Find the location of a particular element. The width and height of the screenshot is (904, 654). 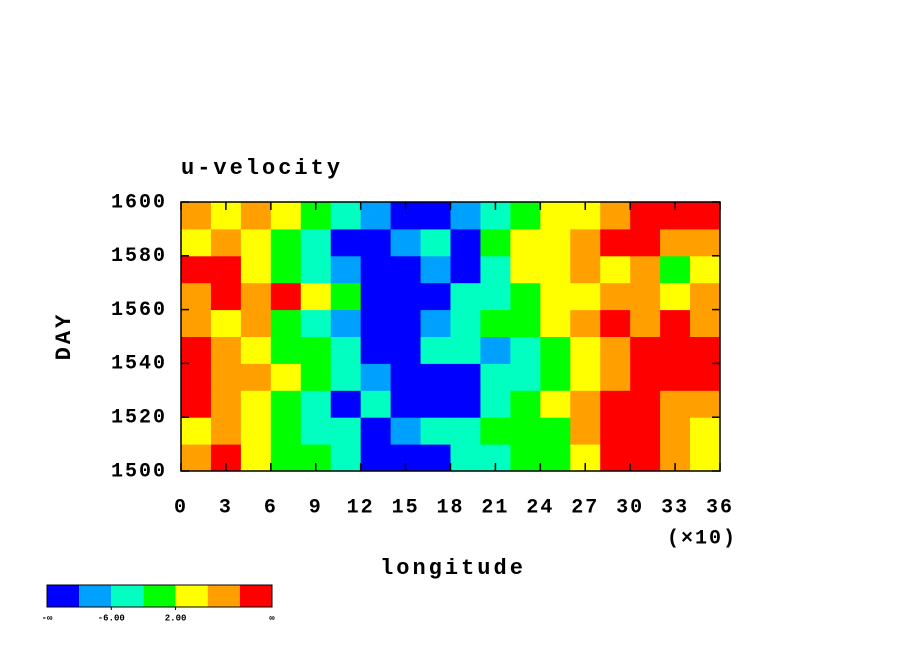

y-tick-label: 1540 is located at coordinates (139, 364).